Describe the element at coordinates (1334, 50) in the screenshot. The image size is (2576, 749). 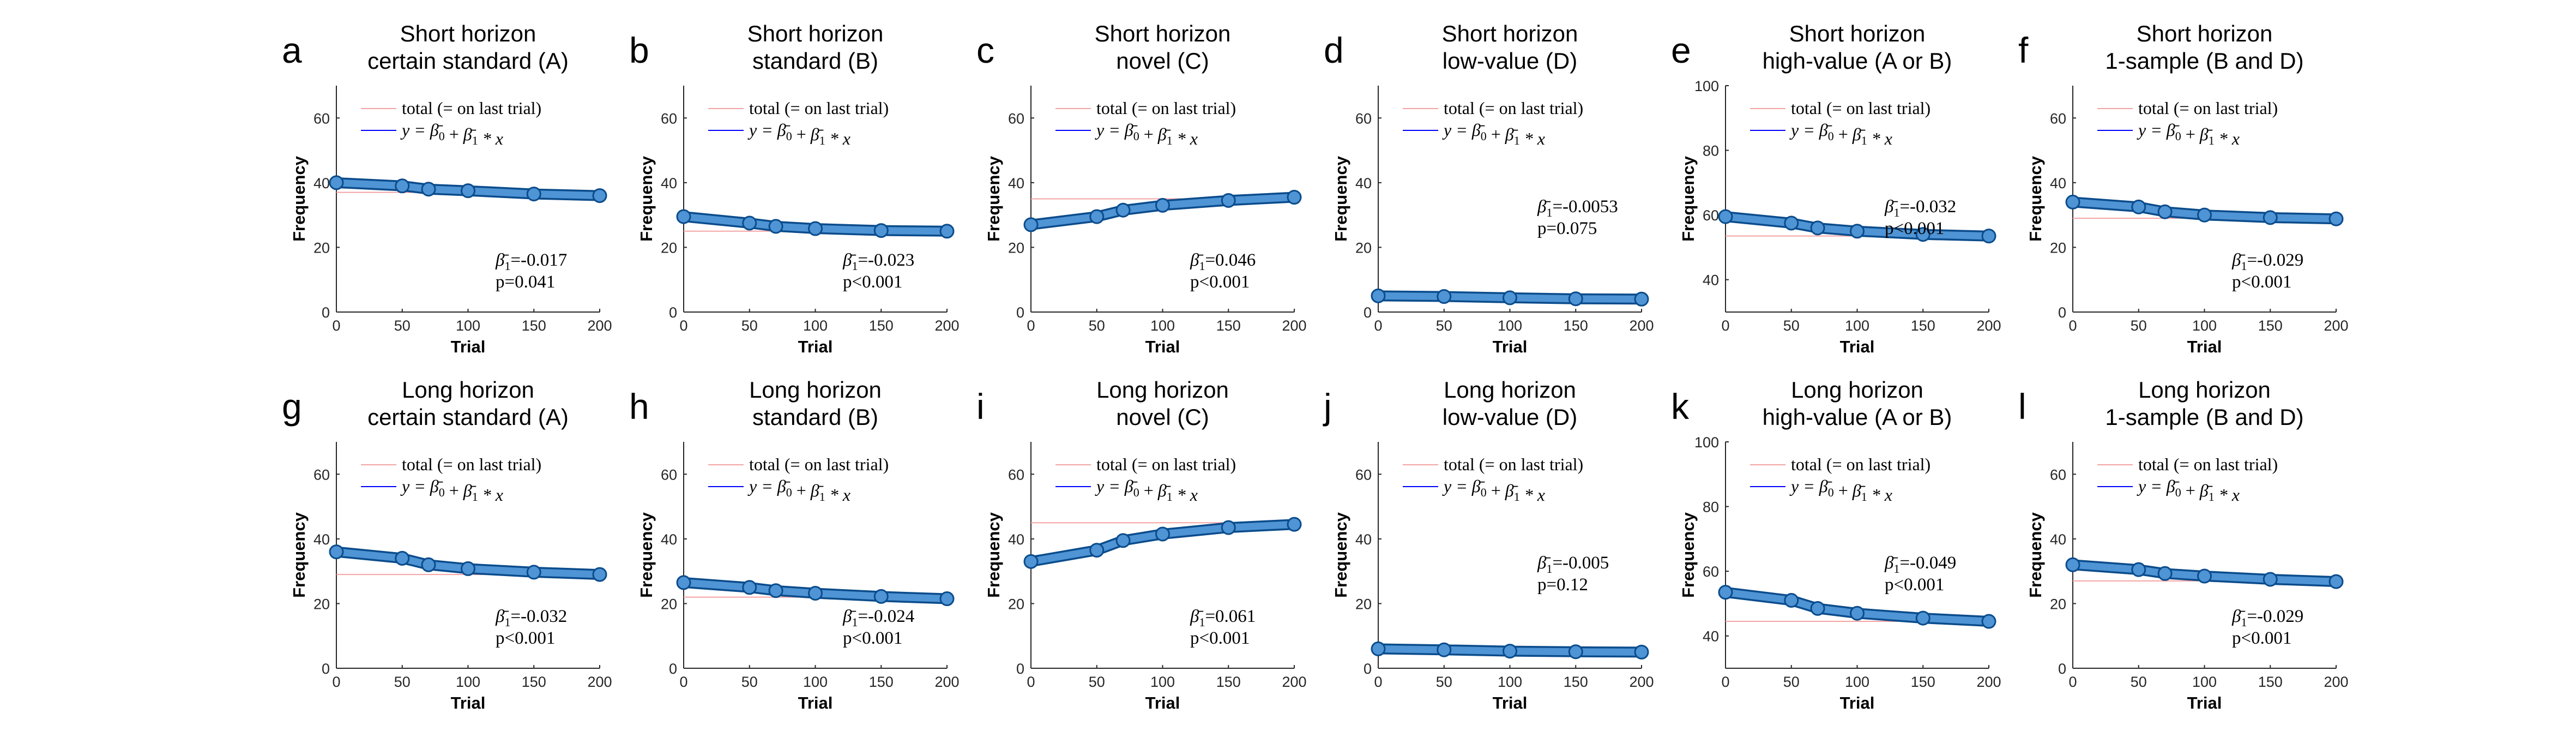
I see `panel-letter: d` at that location.